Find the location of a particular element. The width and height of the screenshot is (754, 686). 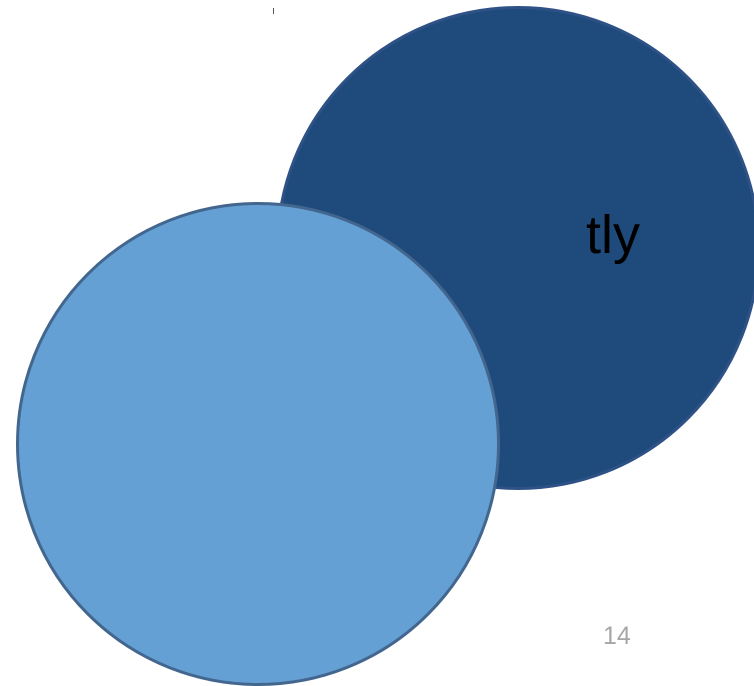

tick-mark is located at coordinates (273, 11).